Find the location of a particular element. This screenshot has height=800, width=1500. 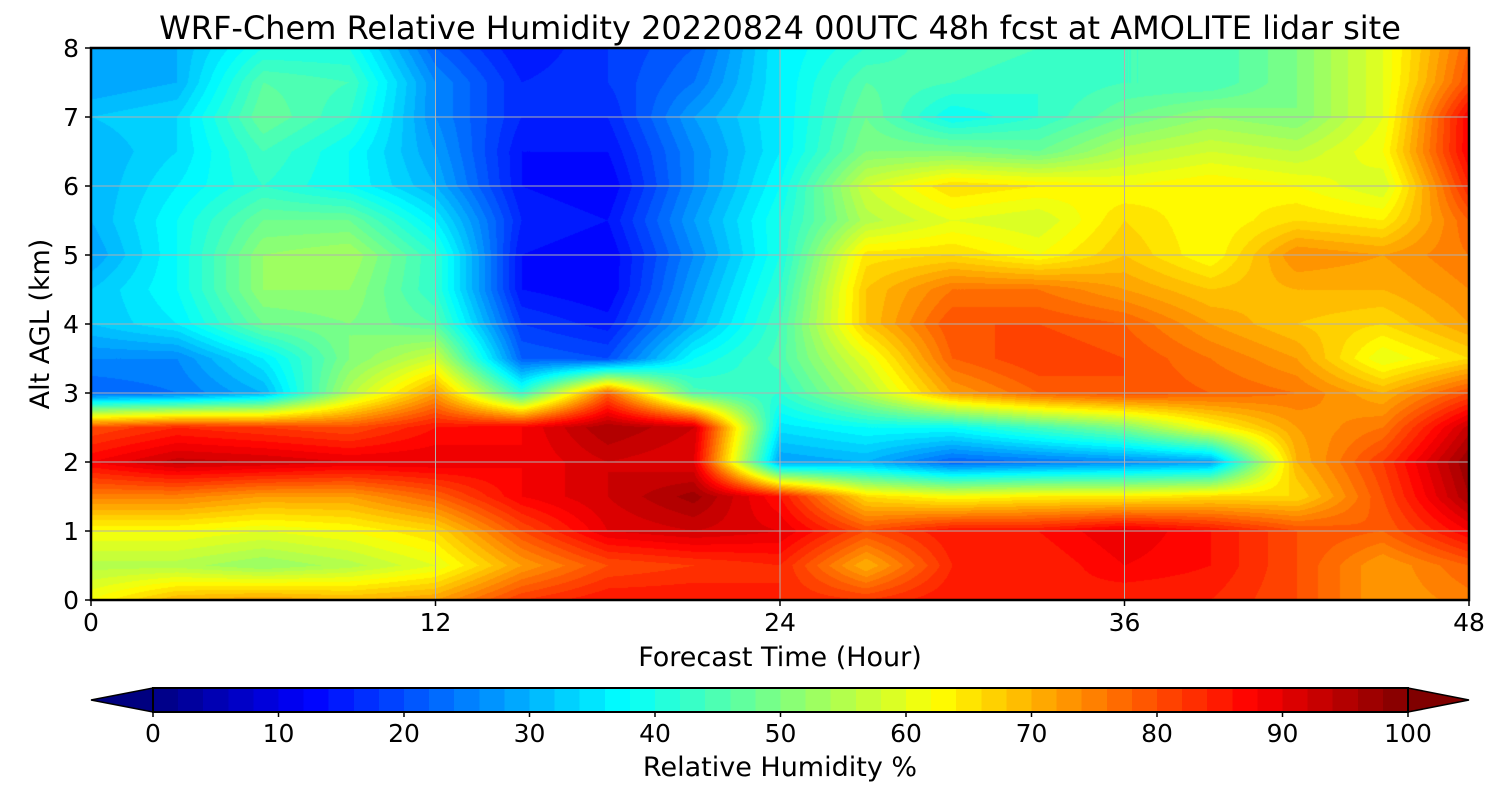

x-axis-label: Forecast Time (Hour) is located at coordinates (780, 657).